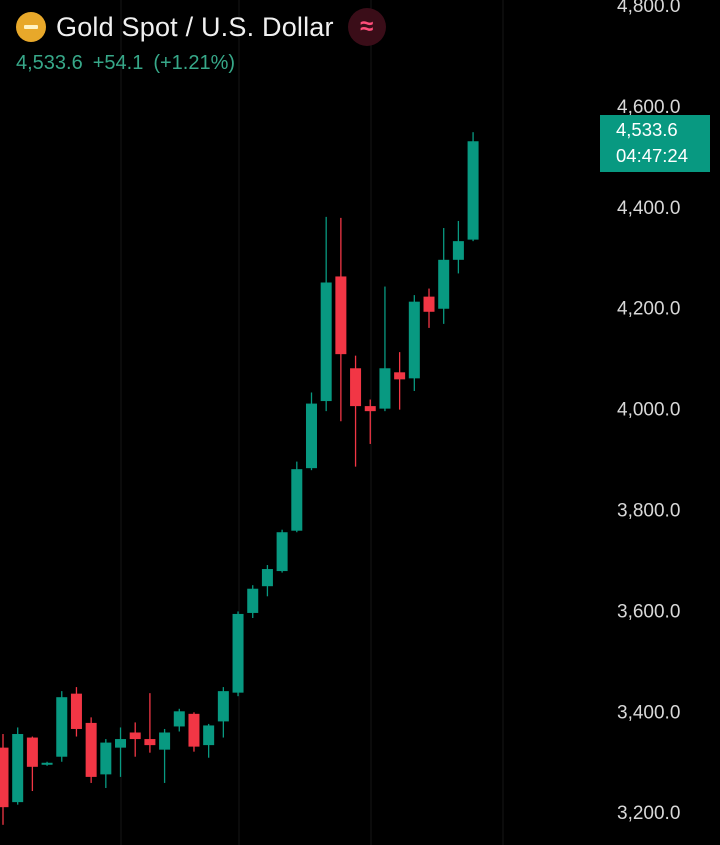 The image size is (720, 845). What do you see at coordinates (366, 27) in the screenshot?
I see `data-feed-icon: ≈` at bounding box center [366, 27].